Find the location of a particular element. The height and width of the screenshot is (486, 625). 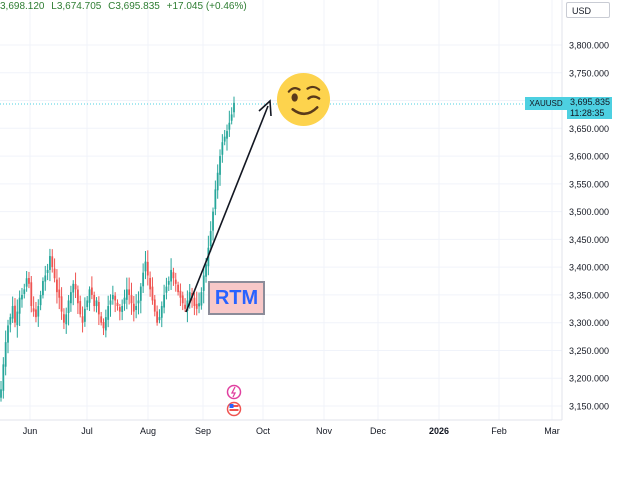

price-tick-label: 3,200.000 is located at coordinates (589, 379).